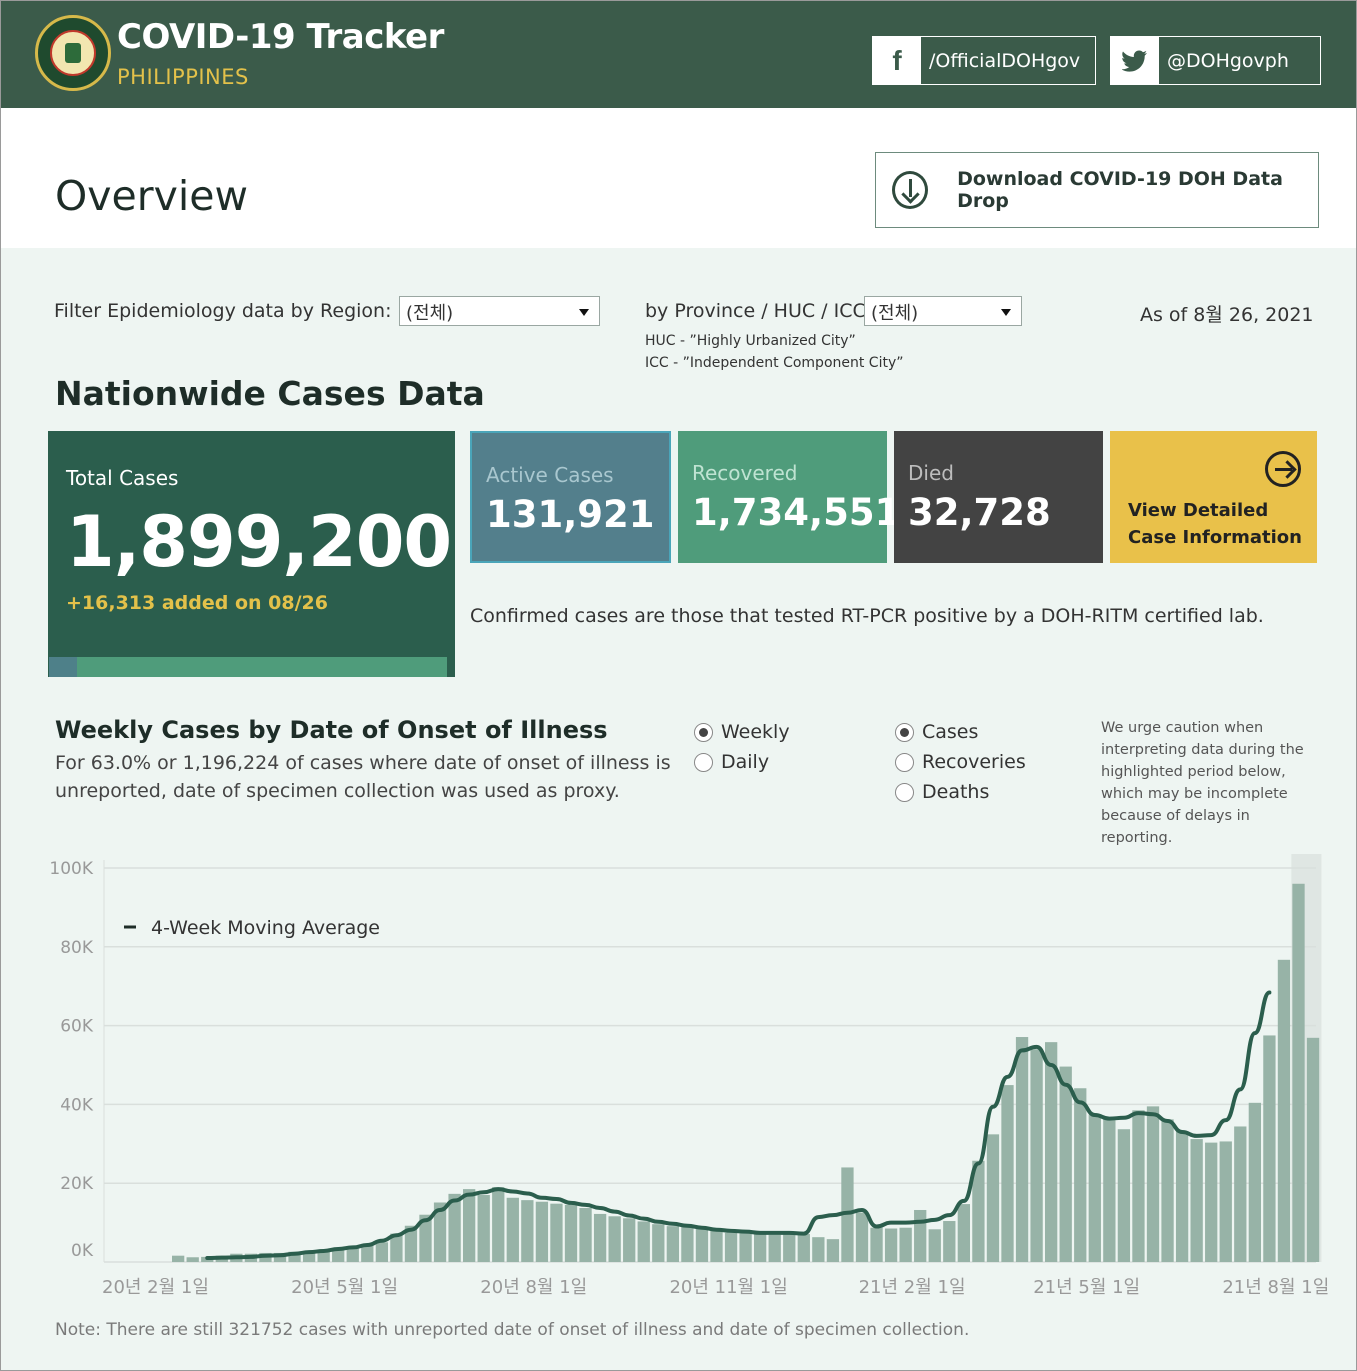 The height and width of the screenshot is (1371, 1357). What do you see at coordinates (910, 190) in the screenshot?
I see `download-icon` at bounding box center [910, 190].